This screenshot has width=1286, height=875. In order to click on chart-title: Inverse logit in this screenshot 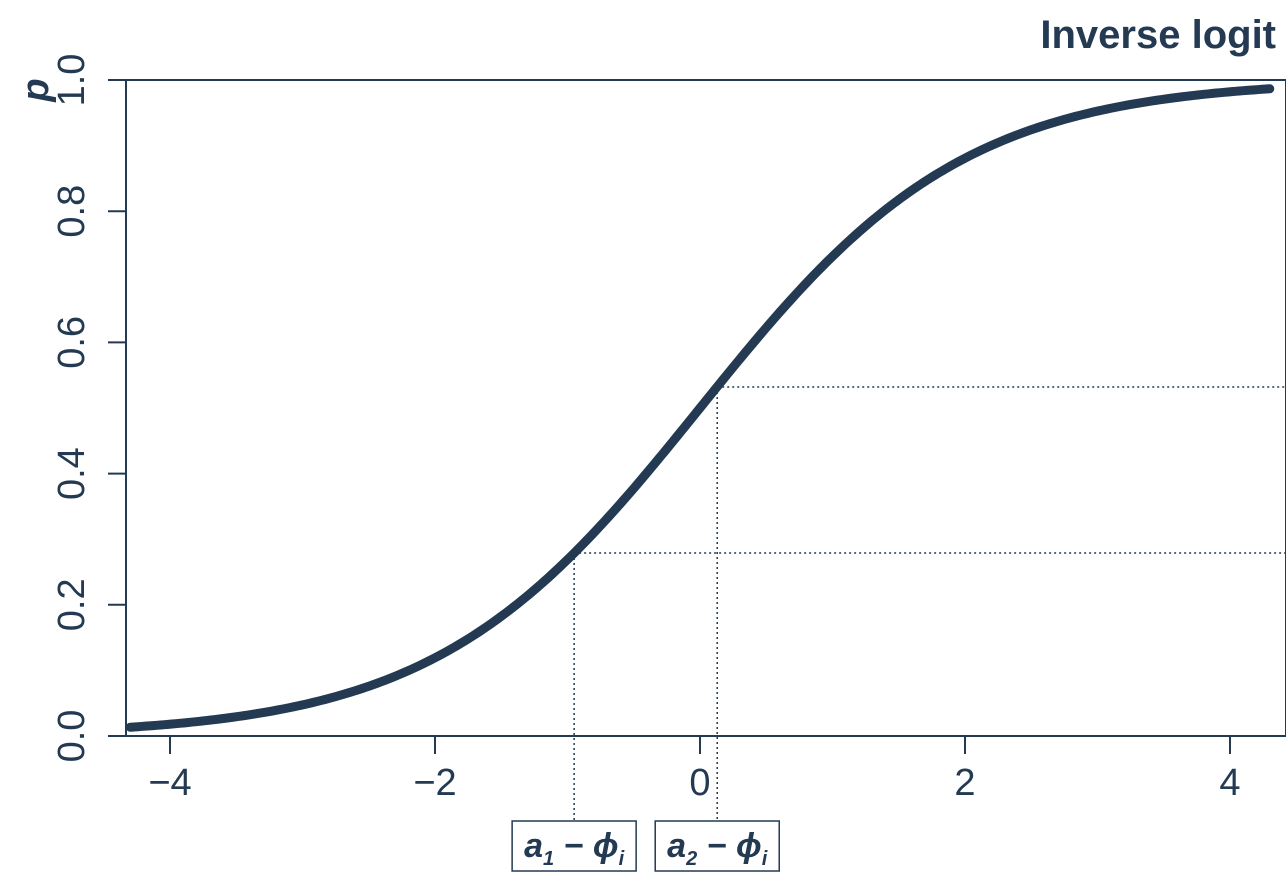, I will do `click(1158, 35)`.